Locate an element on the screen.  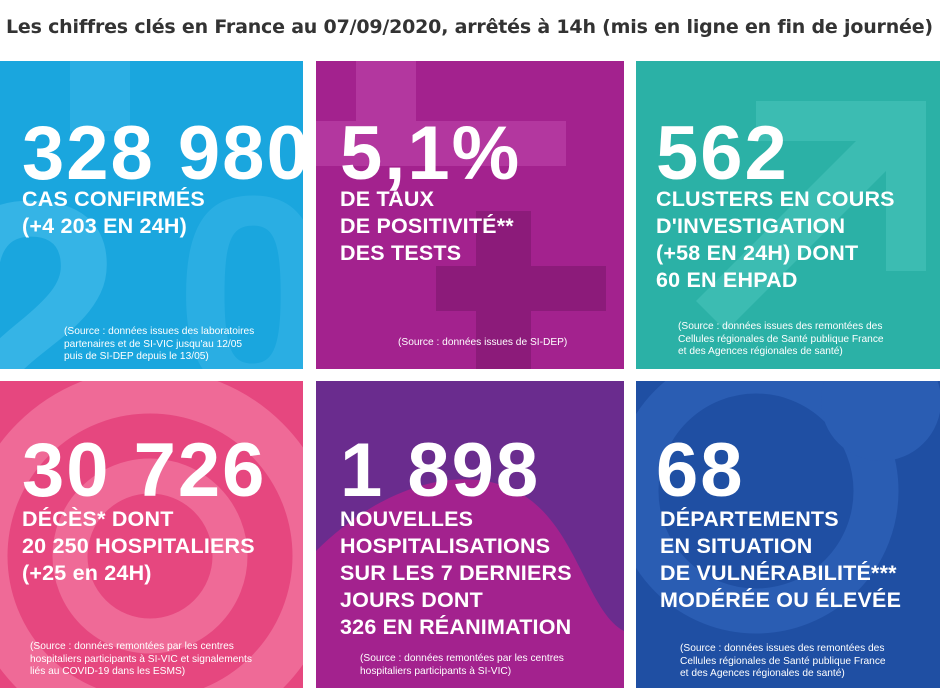
positivity-rate-source: (Source : données issues de SI-DEP) is located at coordinates (483, 342).